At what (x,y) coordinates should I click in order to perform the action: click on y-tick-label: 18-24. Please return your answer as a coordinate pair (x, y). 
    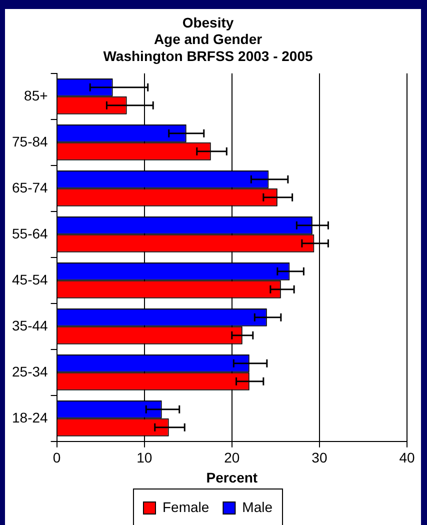
    Looking at the image, I should click on (30, 417).